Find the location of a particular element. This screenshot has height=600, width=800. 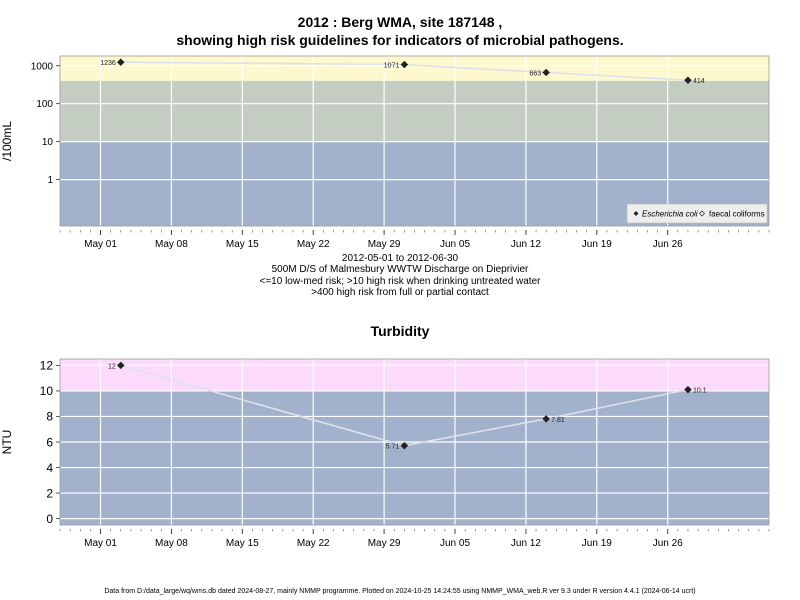

y-tick-label-3: 6 is located at coordinates (49, 442).